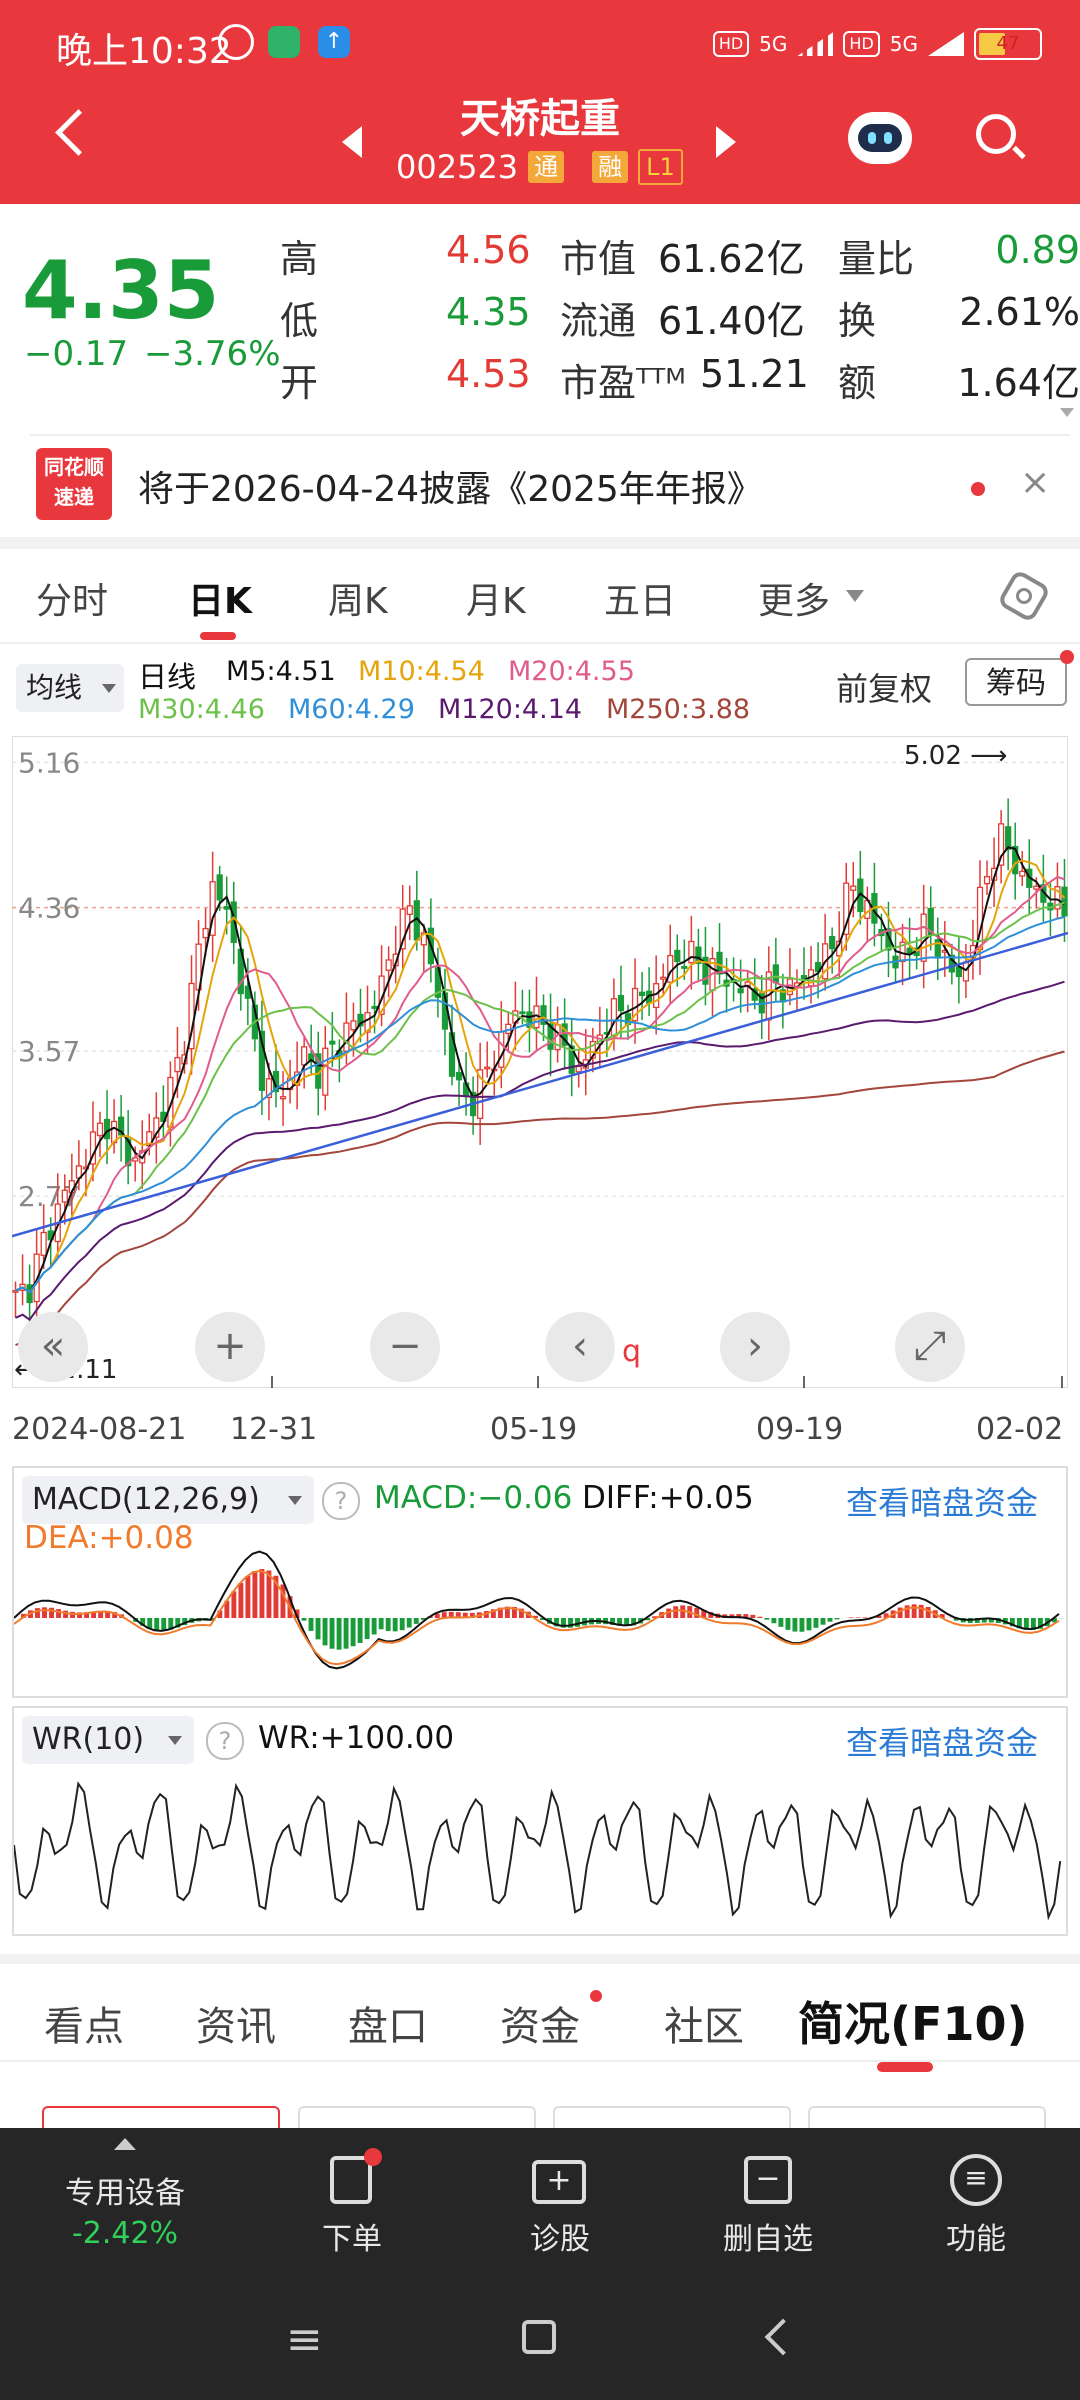 Image resolution: width=1080 pixels, height=2400 pixels. What do you see at coordinates (388, 2027) in the screenshot?
I see `tab-order-book: 盘口` at bounding box center [388, 2027].